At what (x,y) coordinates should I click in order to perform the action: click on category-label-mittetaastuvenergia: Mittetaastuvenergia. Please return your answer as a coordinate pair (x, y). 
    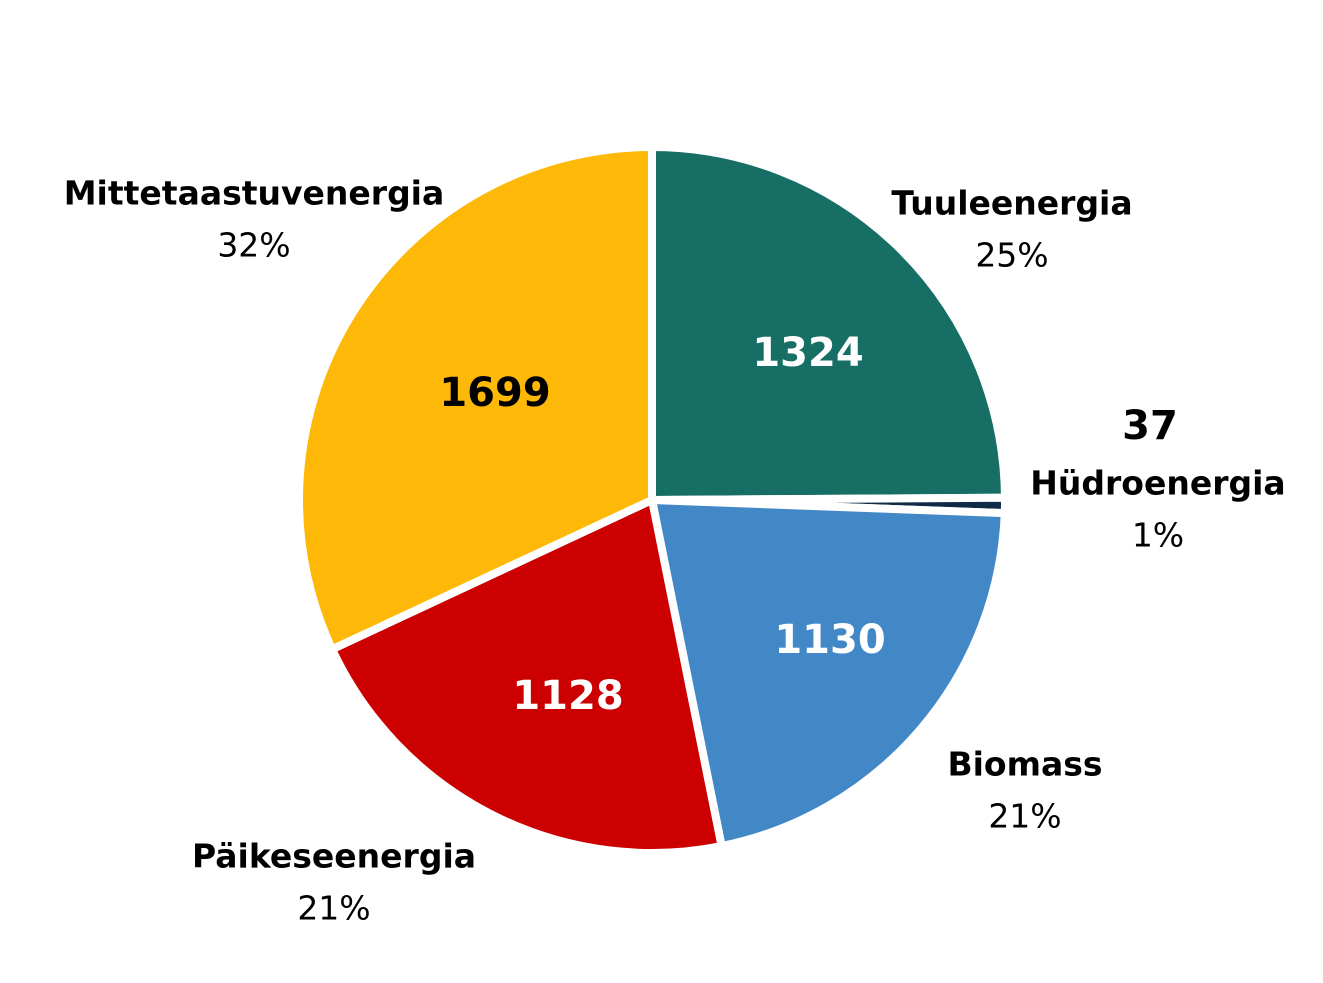
    Looking at the image, I should click on (254, 193).